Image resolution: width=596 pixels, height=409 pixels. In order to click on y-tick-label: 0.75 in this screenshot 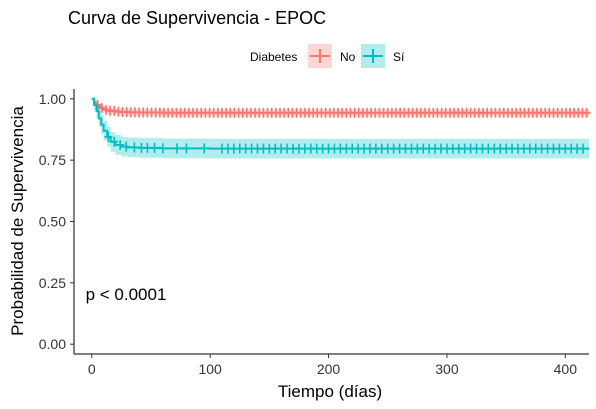, I will do `click(52, 160)`.